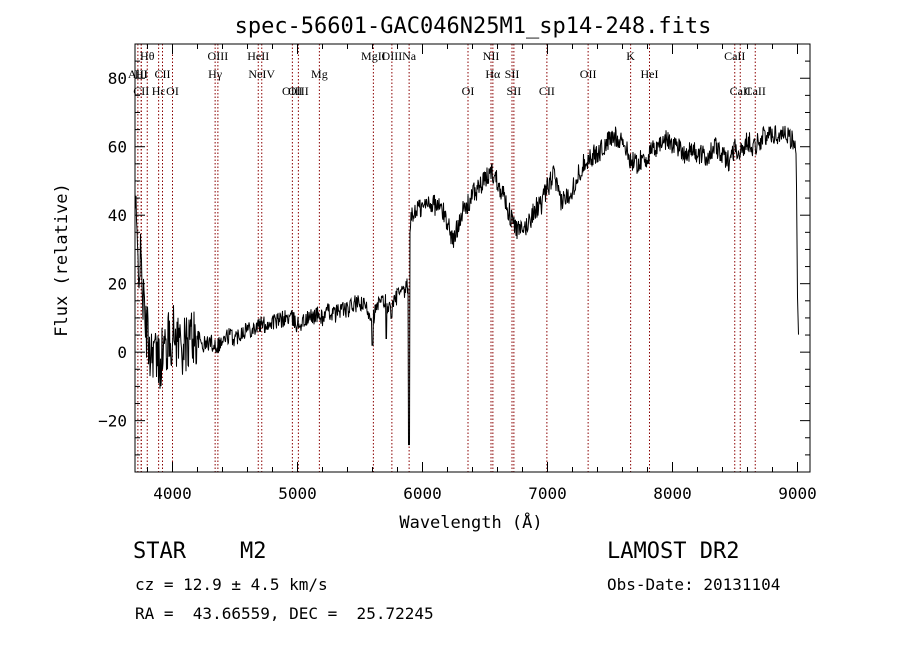  What do you see at coordinates (797, 493) in the screenshot?
I see `x-tick-label: 9000` at bounding box center [797, 493].